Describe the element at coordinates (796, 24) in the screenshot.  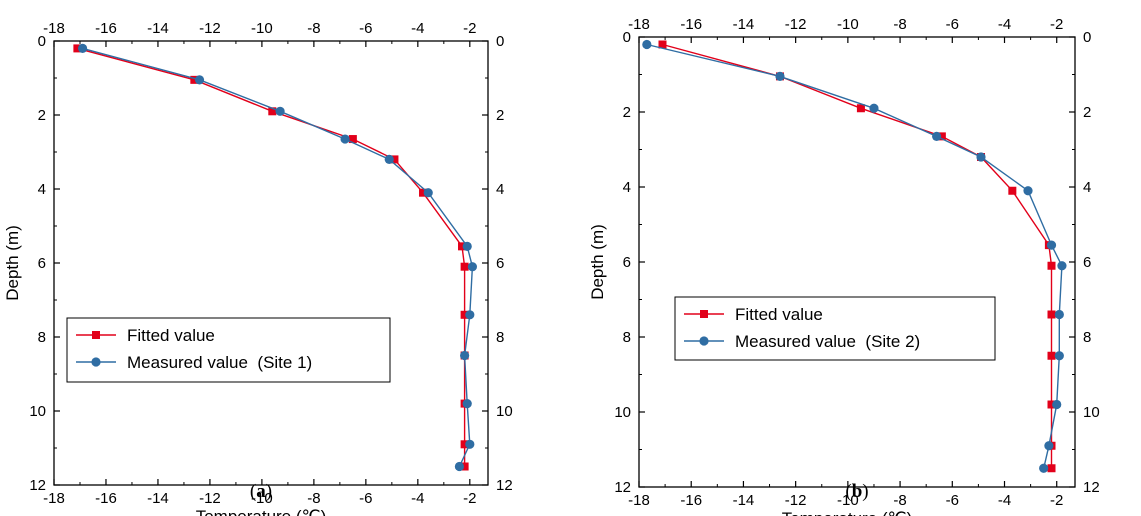
I see `x-tick-label-top: -12` at that location.